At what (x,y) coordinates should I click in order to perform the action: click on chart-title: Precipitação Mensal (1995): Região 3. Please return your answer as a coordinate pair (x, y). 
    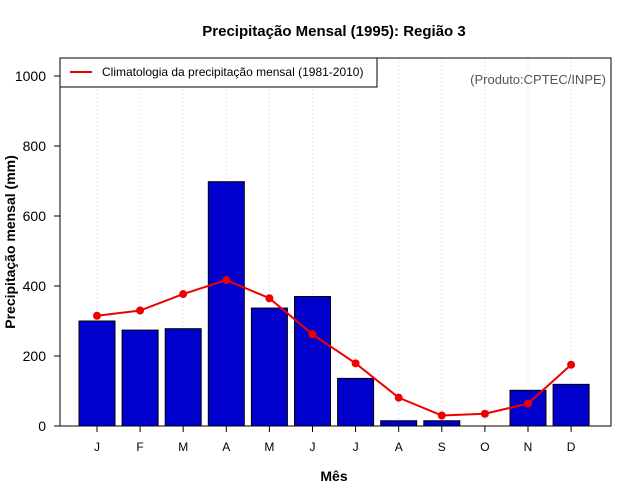
    Looking at the image, I should click on (333, 31).